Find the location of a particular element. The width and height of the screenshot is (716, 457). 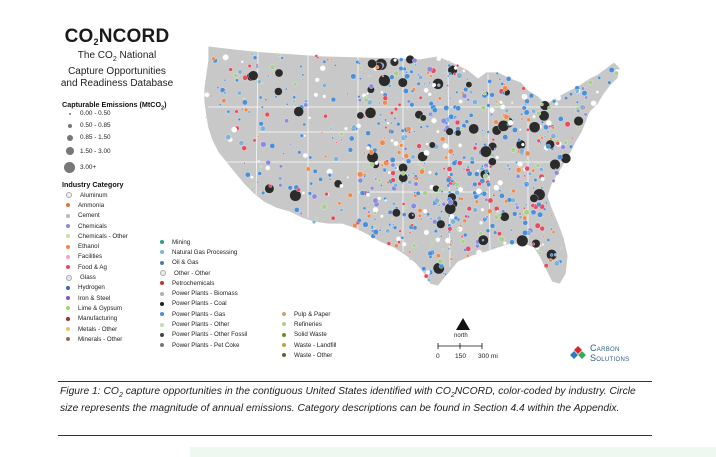

category-label: Hydrogen is located at coordinates (91, 288).